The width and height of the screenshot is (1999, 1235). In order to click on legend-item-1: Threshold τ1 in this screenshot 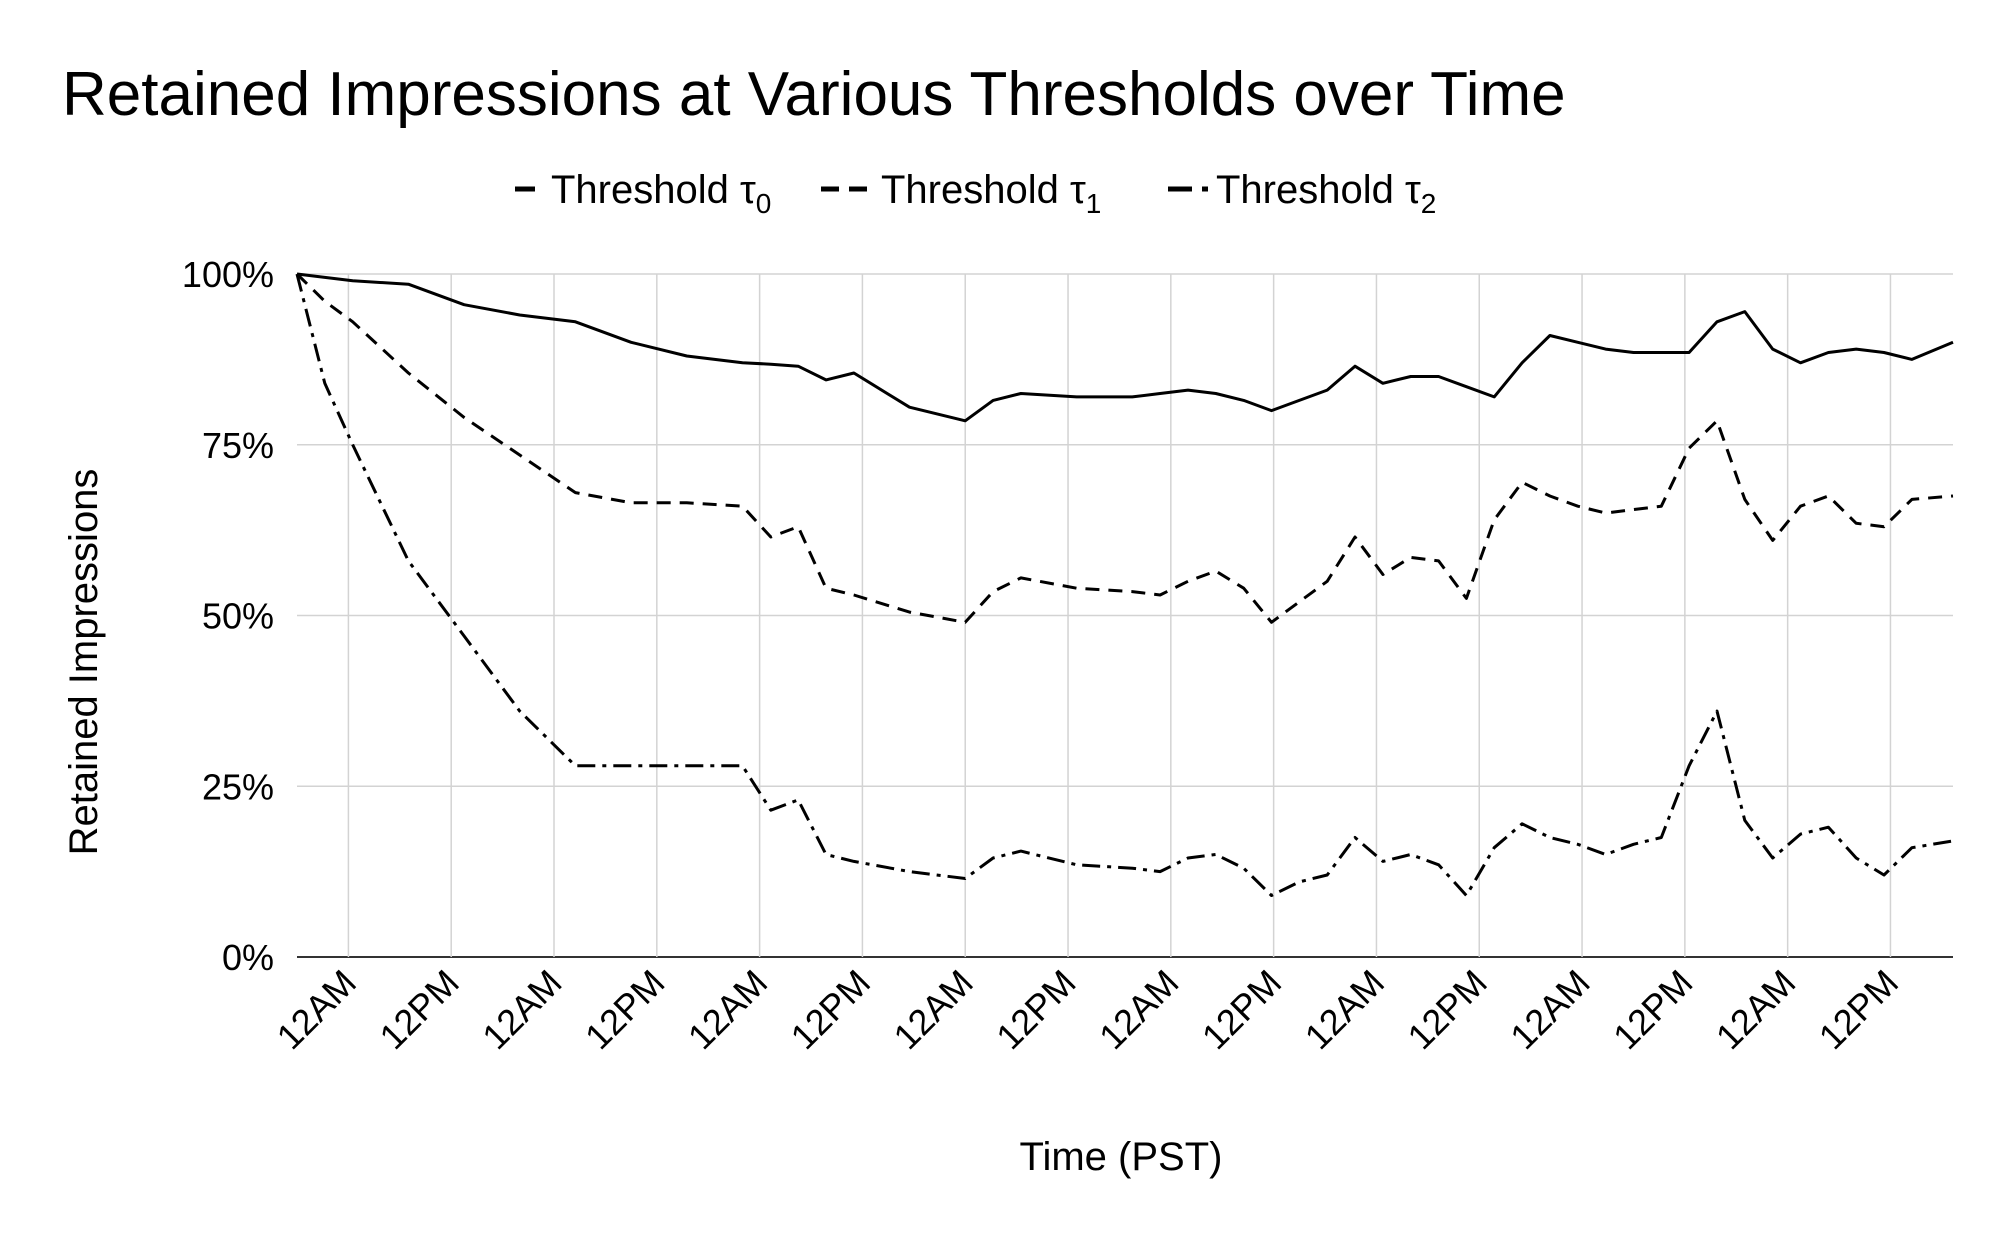, I will do `click(961, 193)`.